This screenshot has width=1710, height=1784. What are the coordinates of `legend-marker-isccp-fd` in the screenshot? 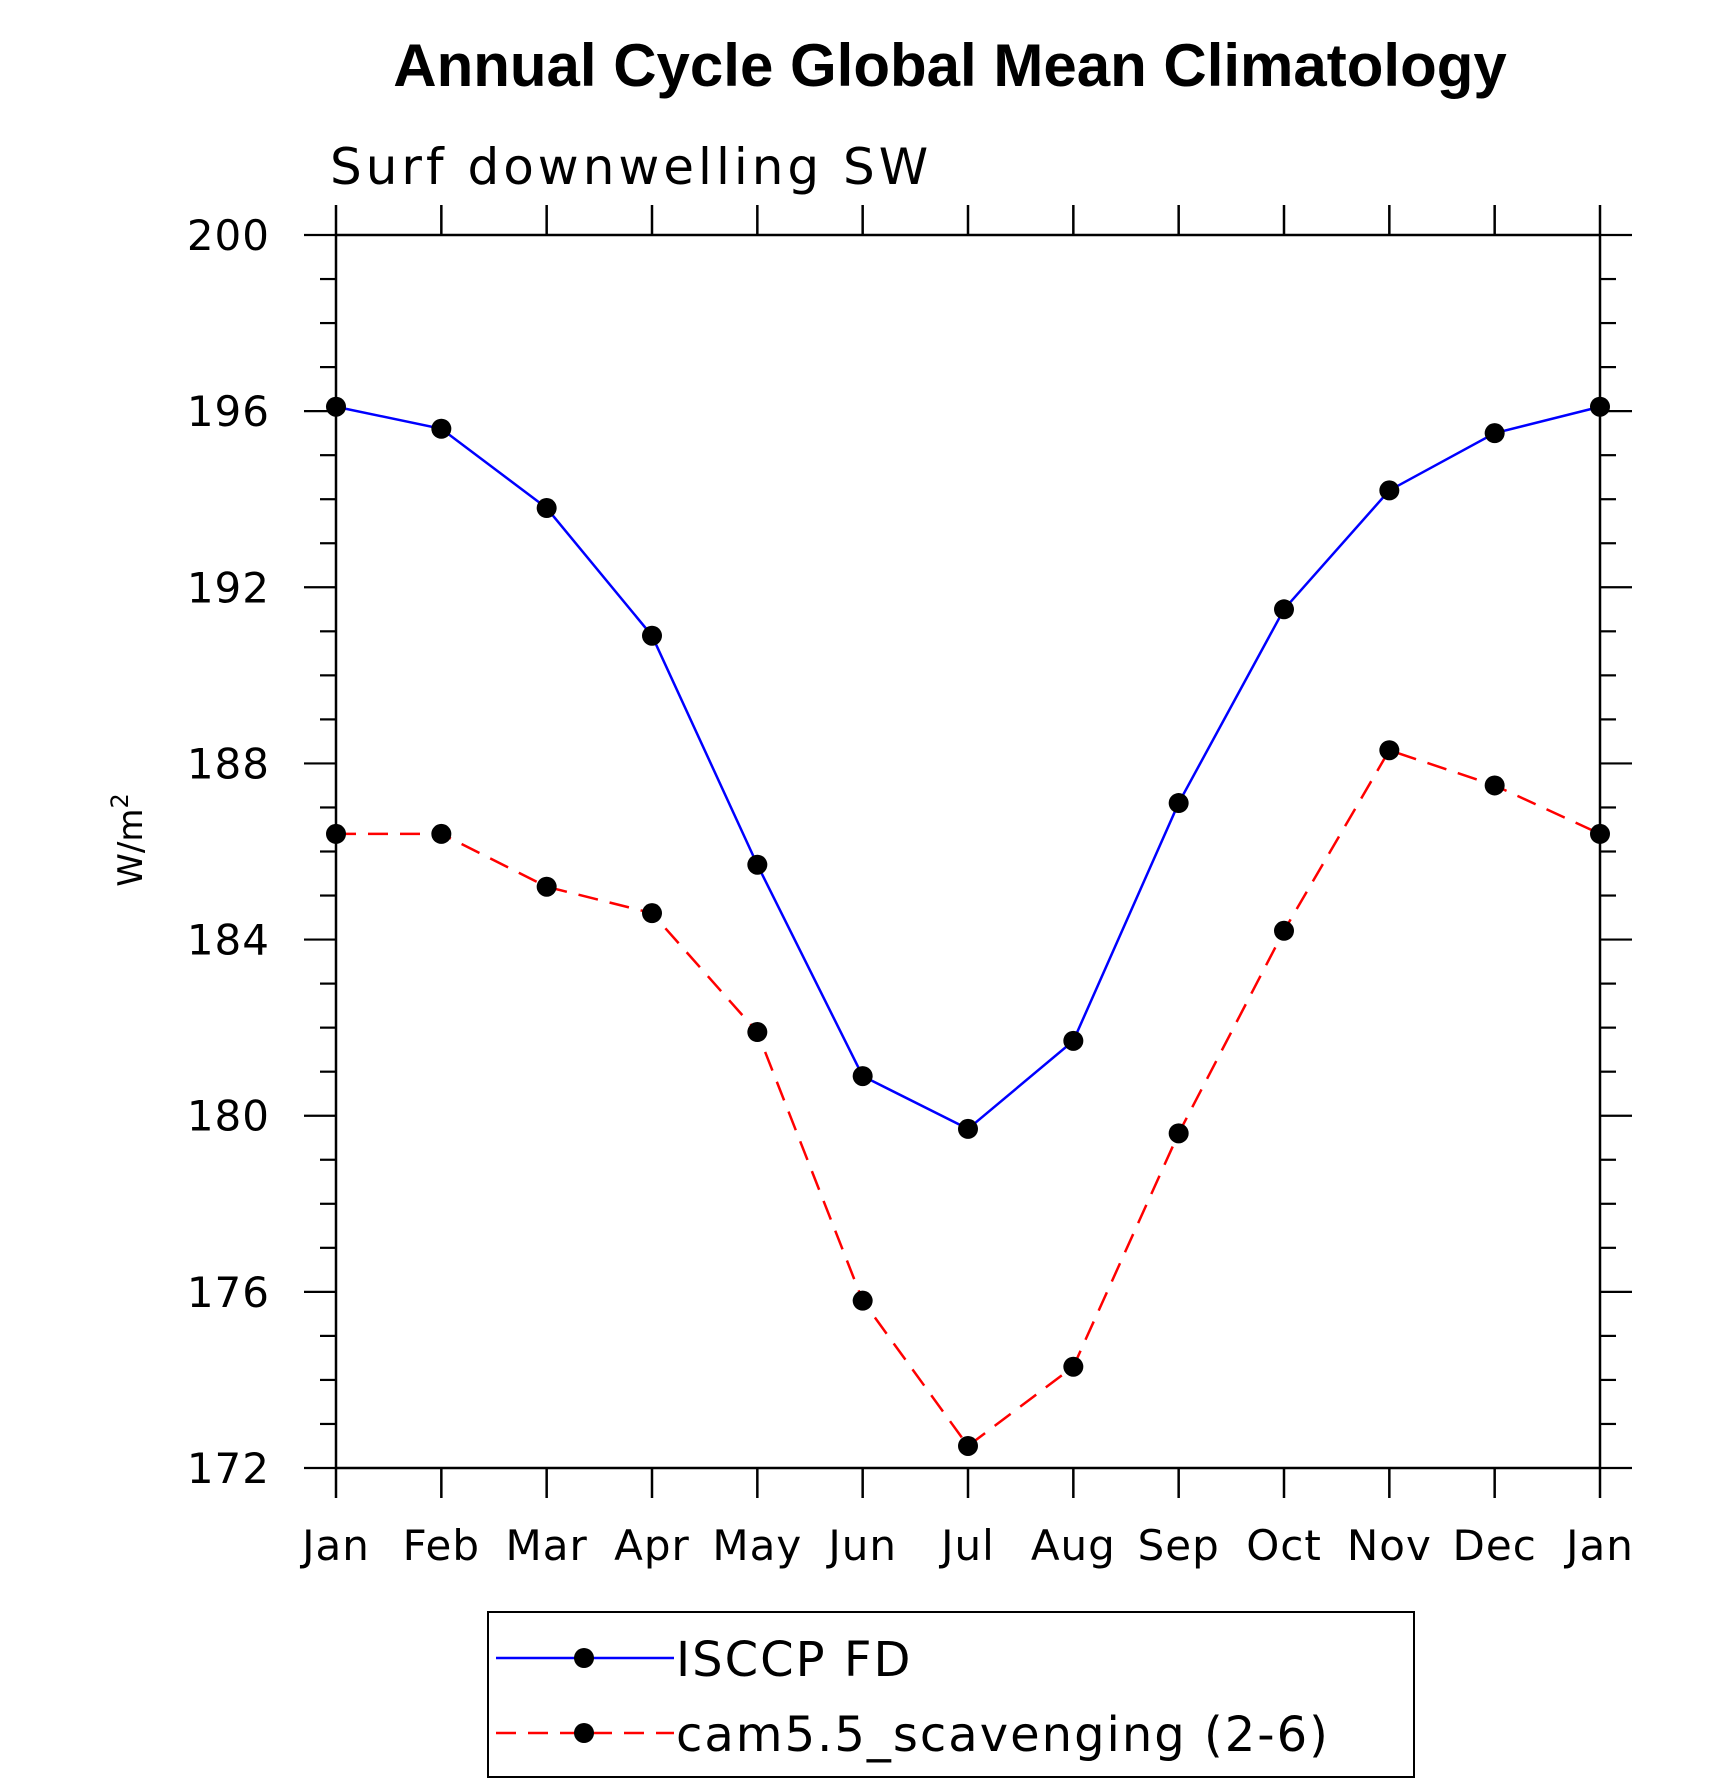 It's located at (584, 1658).